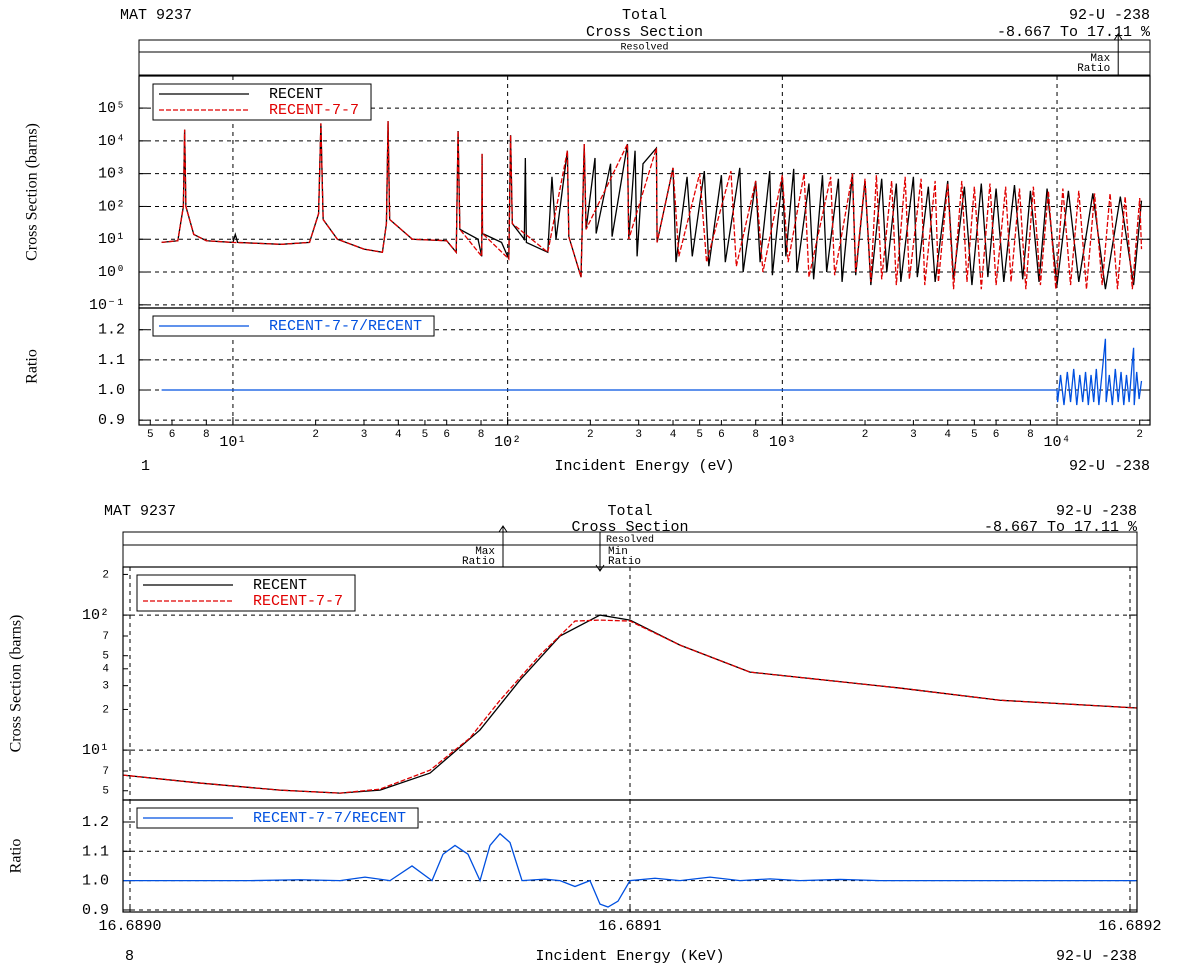 Image resolution: width=1186 pixels, height=965 pixels. Describe the element at coordinates (1057, 442) in the screenshot. I see `x-tick-label: 10⁴` at that location.